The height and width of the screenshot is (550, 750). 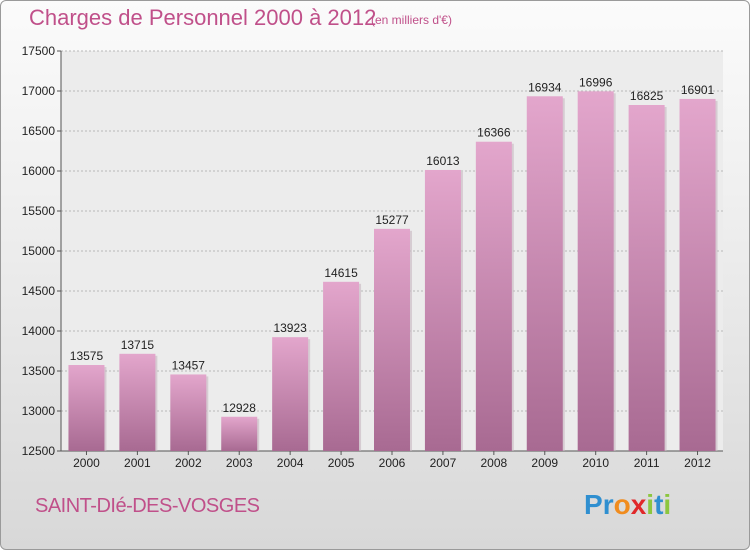 I want to click on y-tick-label: 17000, so click(x=39, y=91).